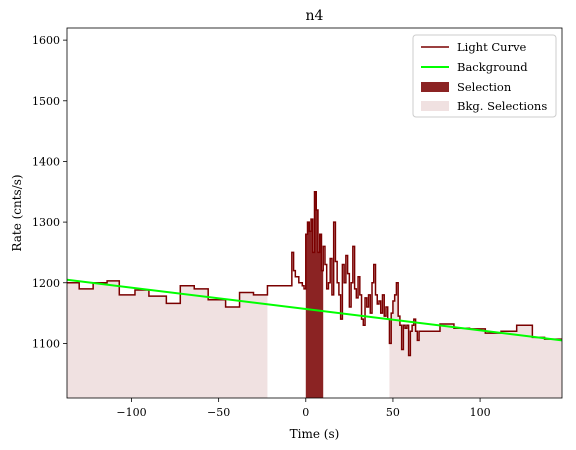  Describe the element at coordinates (46, 343) in the screenshot. I see `y-tick-label: 1100` at that location.